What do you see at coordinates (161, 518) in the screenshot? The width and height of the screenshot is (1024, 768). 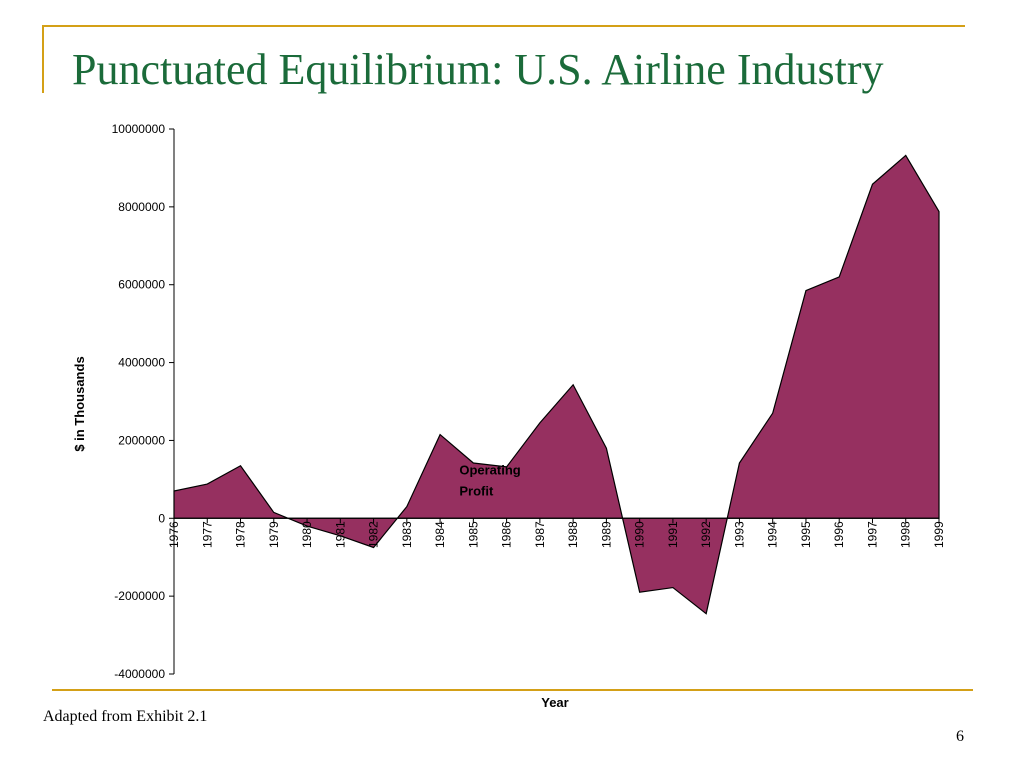 I see `y-tick-label: 0` at bounding box center [161, 518].